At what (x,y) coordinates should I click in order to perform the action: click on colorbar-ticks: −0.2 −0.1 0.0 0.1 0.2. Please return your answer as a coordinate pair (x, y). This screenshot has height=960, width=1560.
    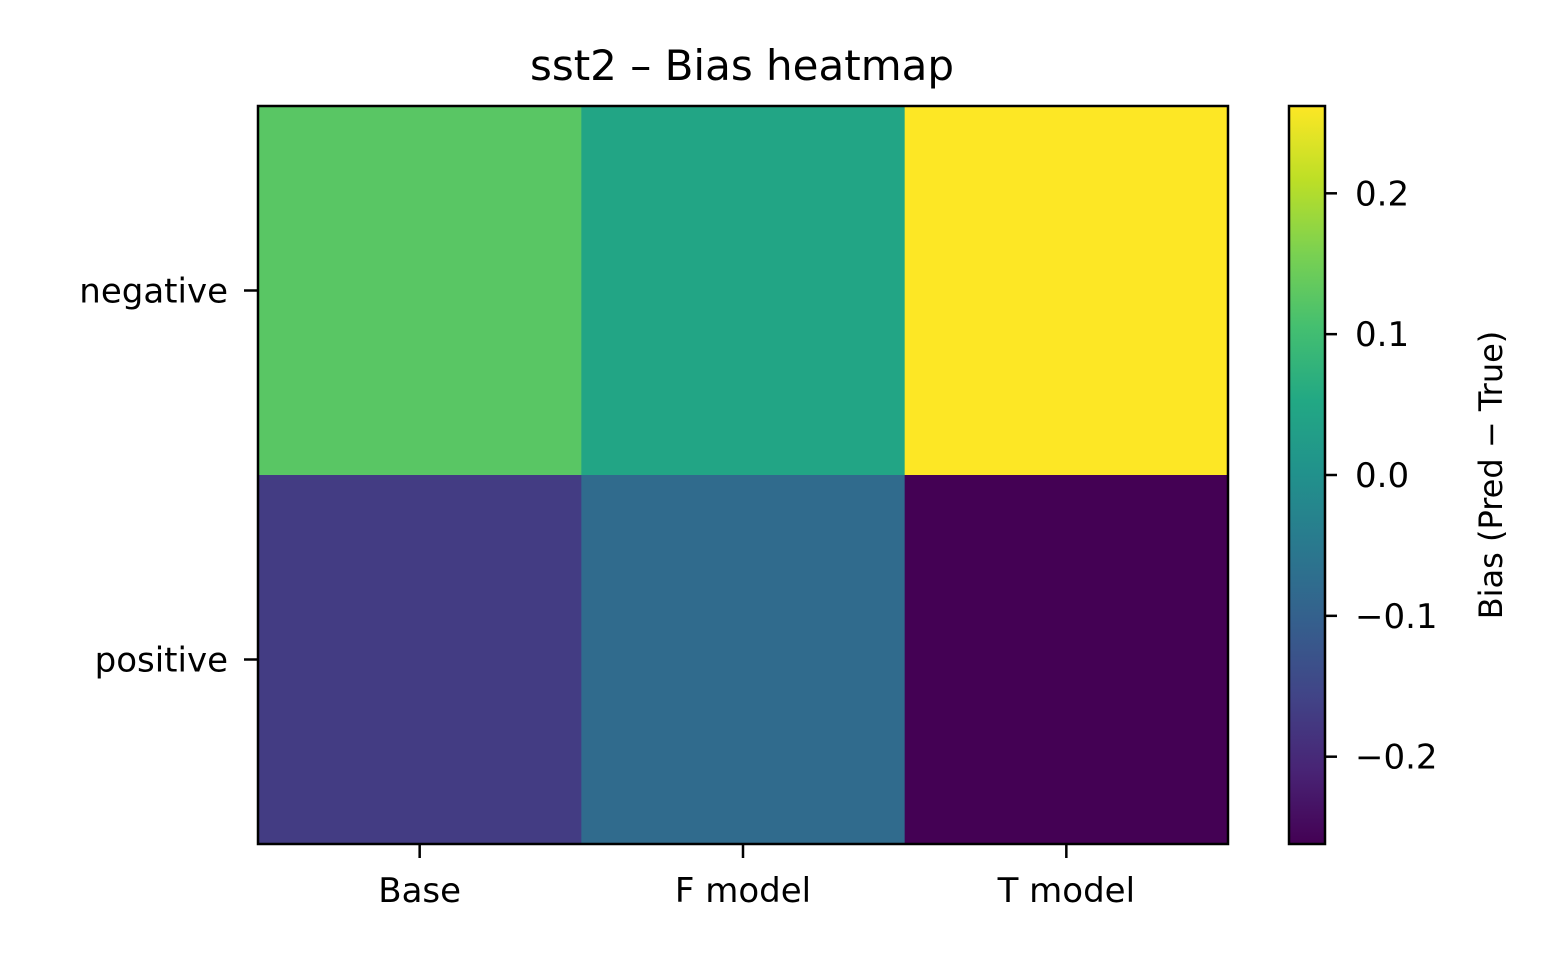
    Looking at the image, I should click on (1381, 476).